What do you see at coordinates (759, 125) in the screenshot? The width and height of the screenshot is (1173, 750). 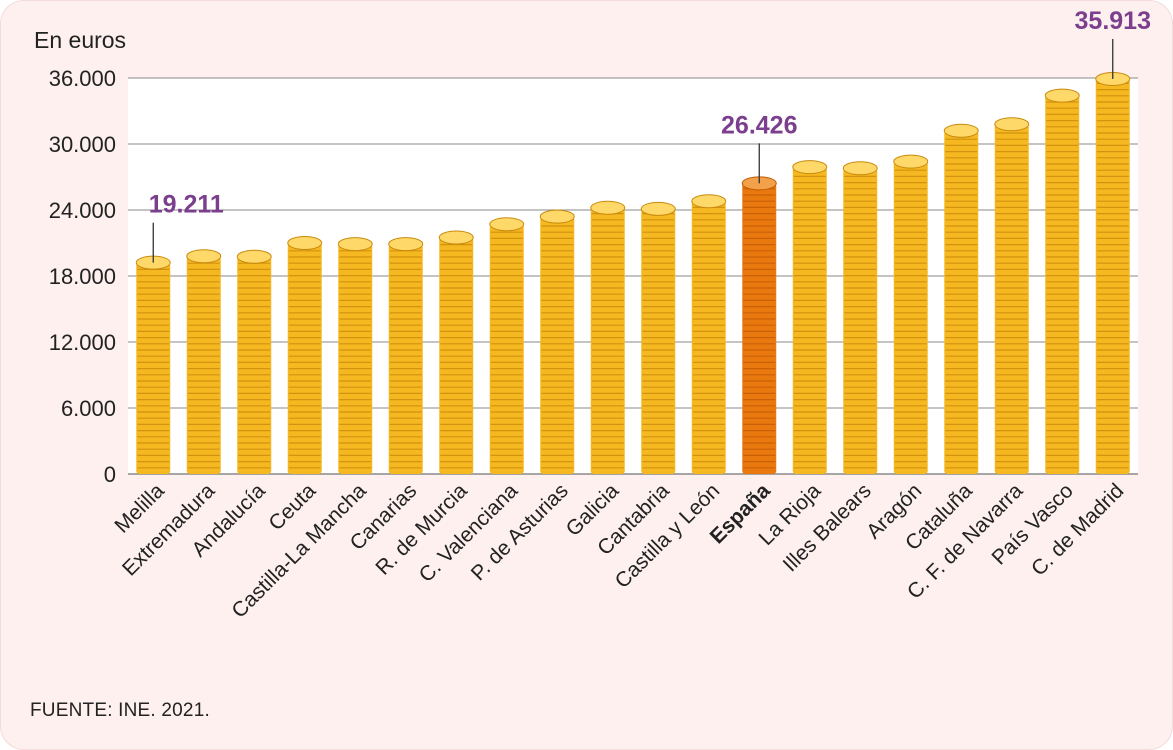 I see `value-annotation: 26.426` at bounding box center [759, 125].